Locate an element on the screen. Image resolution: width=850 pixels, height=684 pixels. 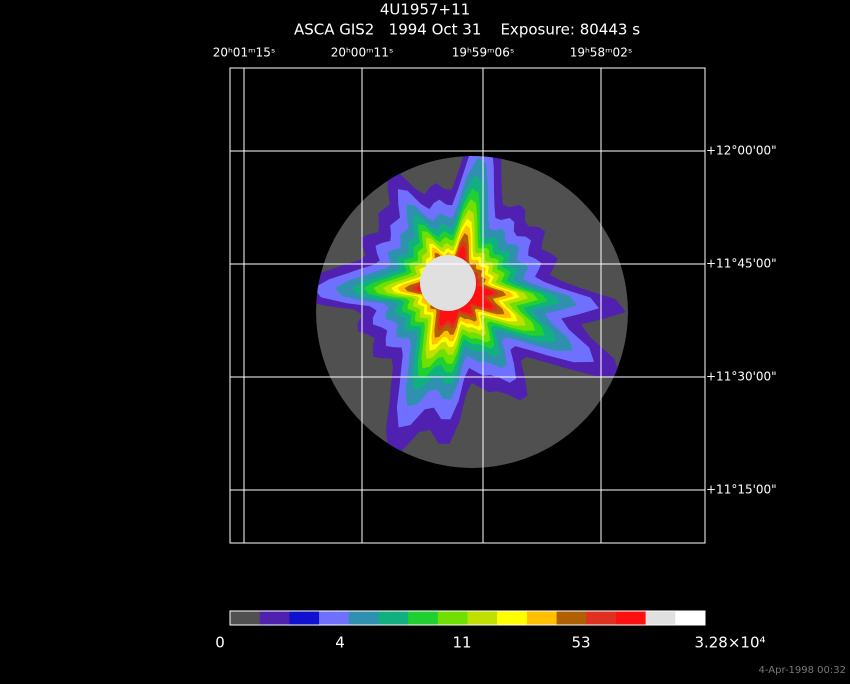
timestamp: 4-Apr-1998 00:32 is located at coordinates (802, 670).